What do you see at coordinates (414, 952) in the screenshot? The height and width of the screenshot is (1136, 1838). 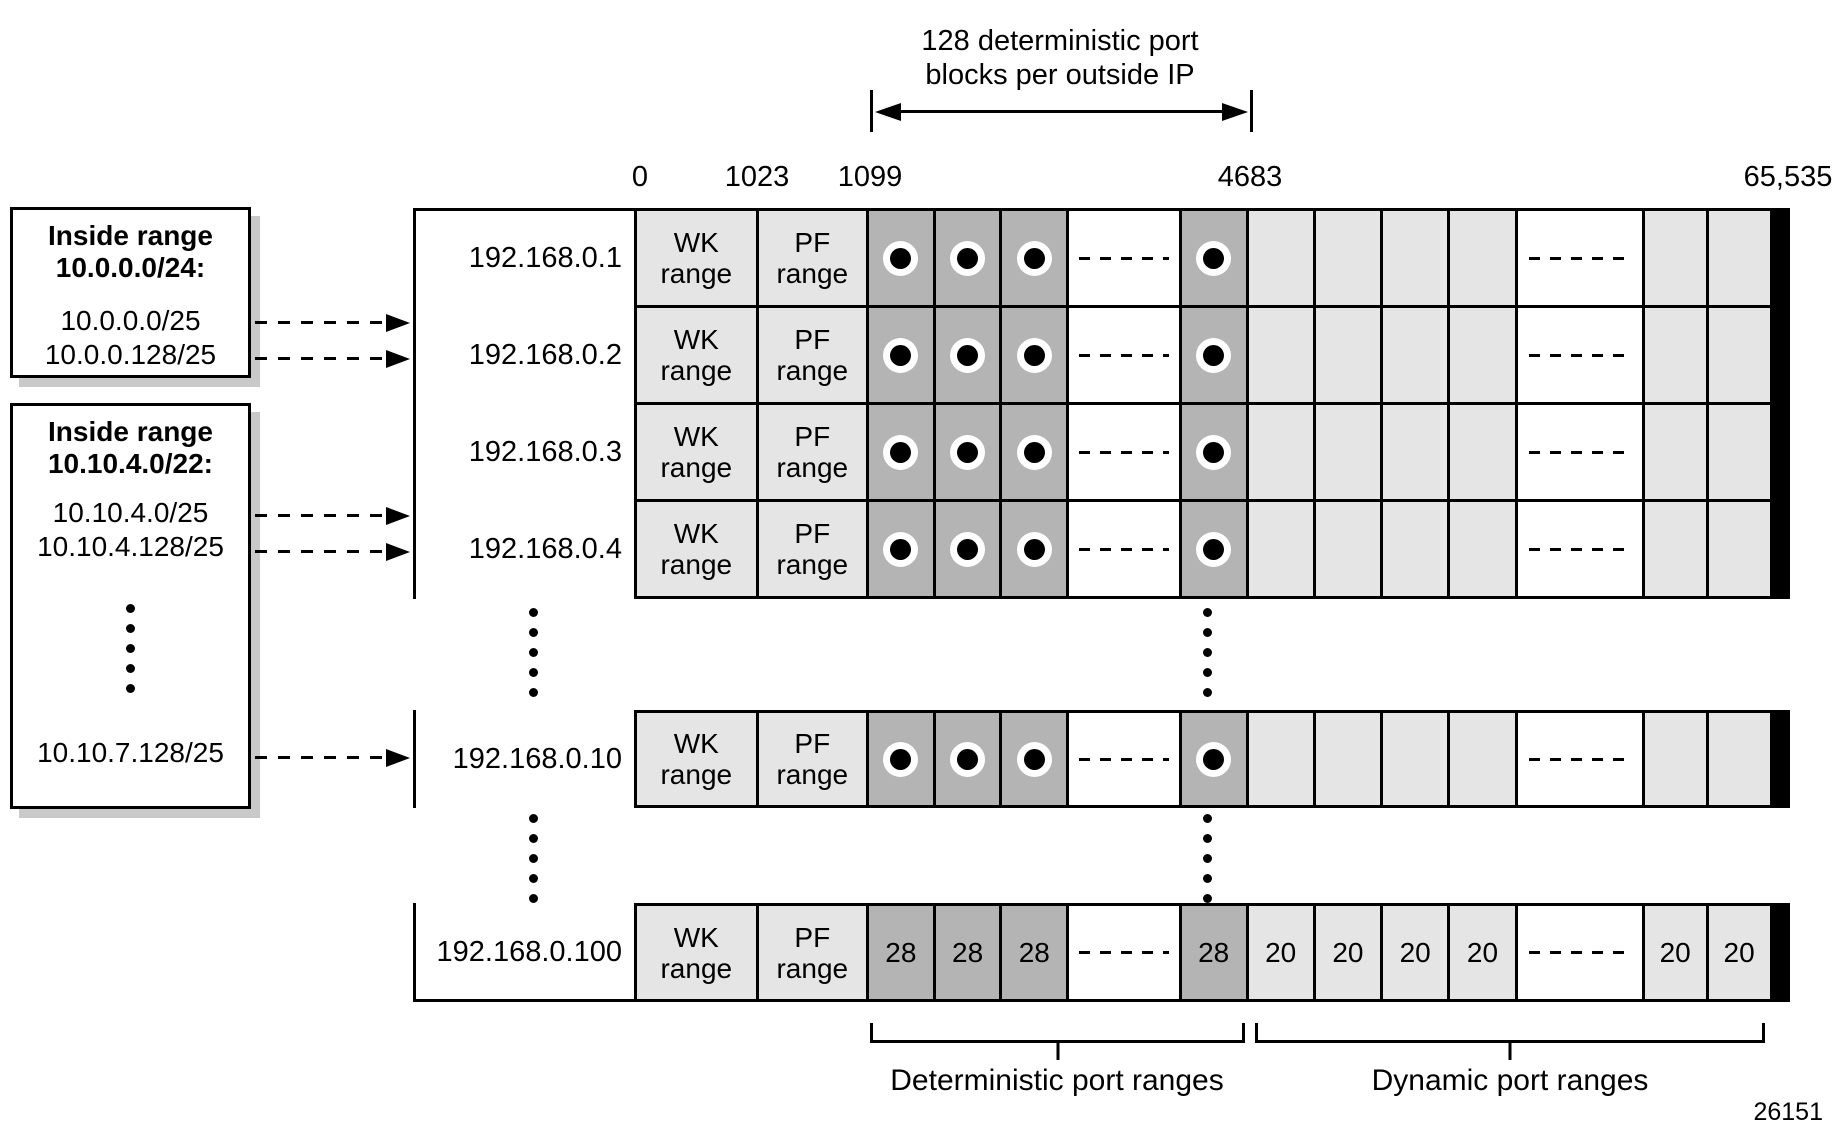 I see `row100-left-bracket` at bounding box center [414, 952].